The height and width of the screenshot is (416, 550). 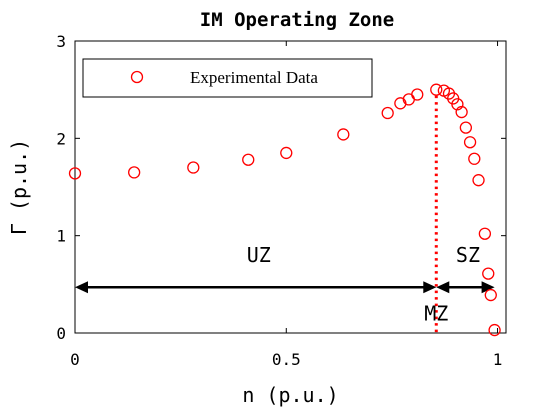 What do you see at coordinates (498, 359) in the screenshot?
I see `x-tick-label: 1` at bounding box center [498, 359].